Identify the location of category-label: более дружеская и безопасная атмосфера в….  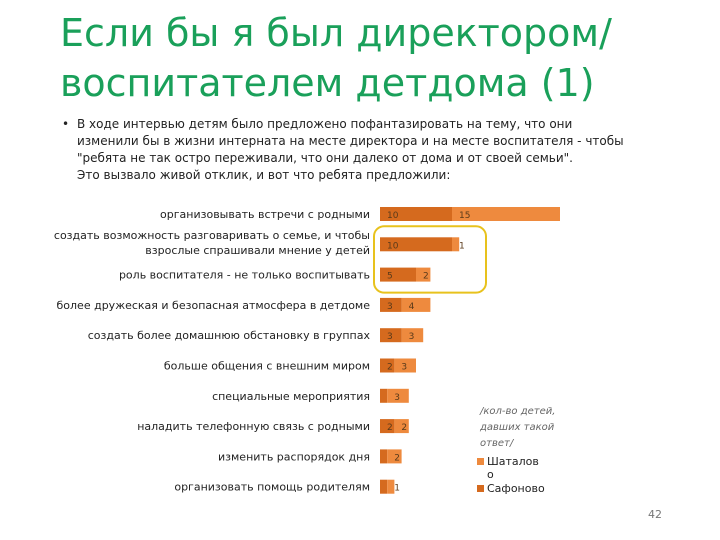
(214, 305).